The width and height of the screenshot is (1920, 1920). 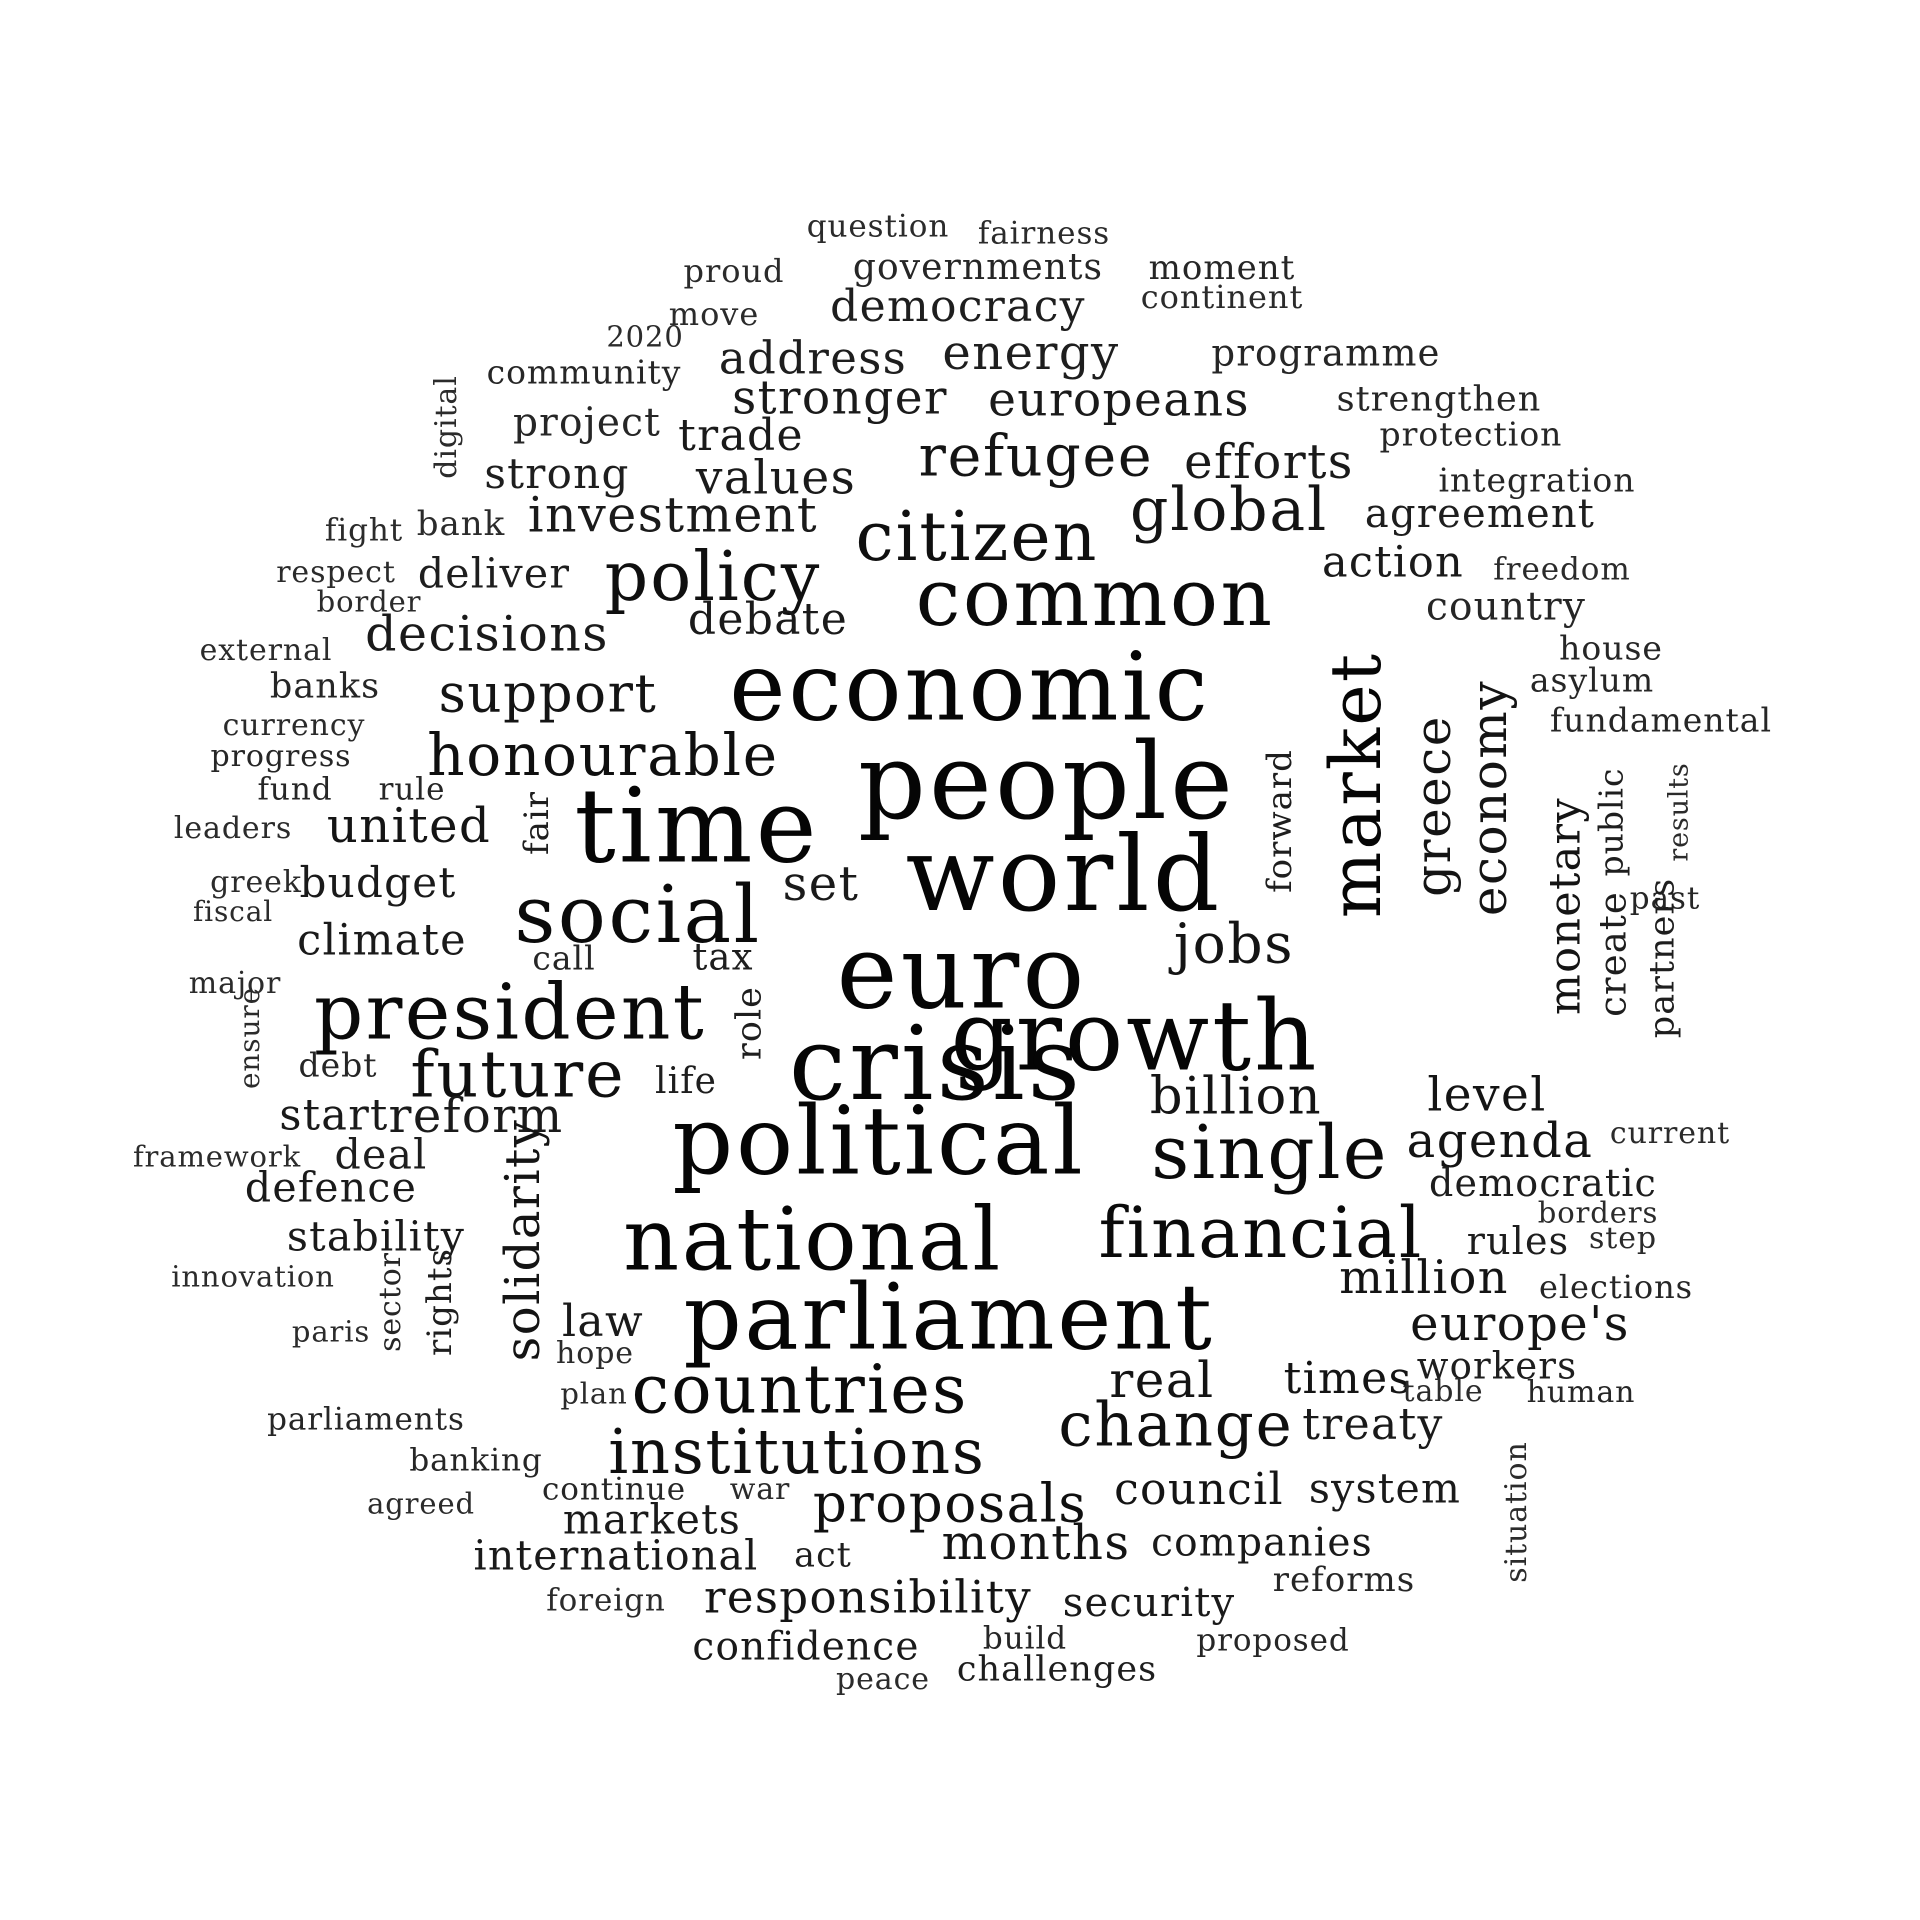 I want to click on word-step: step, so click(x=1623, y=1238).